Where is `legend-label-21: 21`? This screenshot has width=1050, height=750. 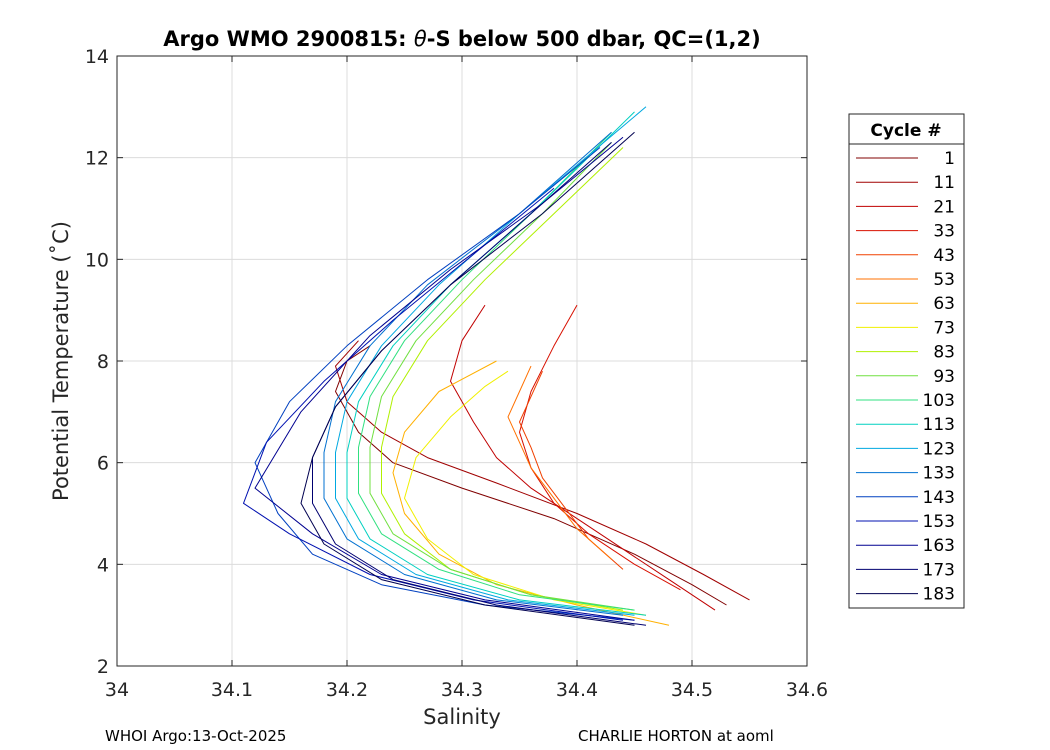
legend-label-21: 21 is located at coordinates (944, 207).